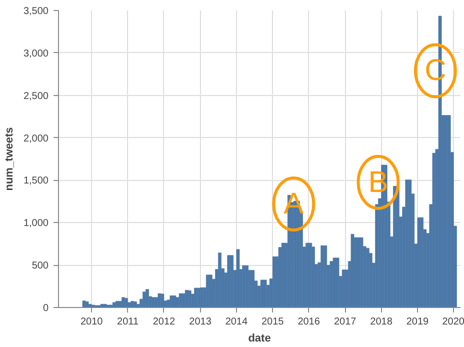 This screenshot has height=347, width=464. What do you see at coordinates (36, 224) in the screenshot?
I see `y-tick-label: 1,000` at bounding box center [36, 224].